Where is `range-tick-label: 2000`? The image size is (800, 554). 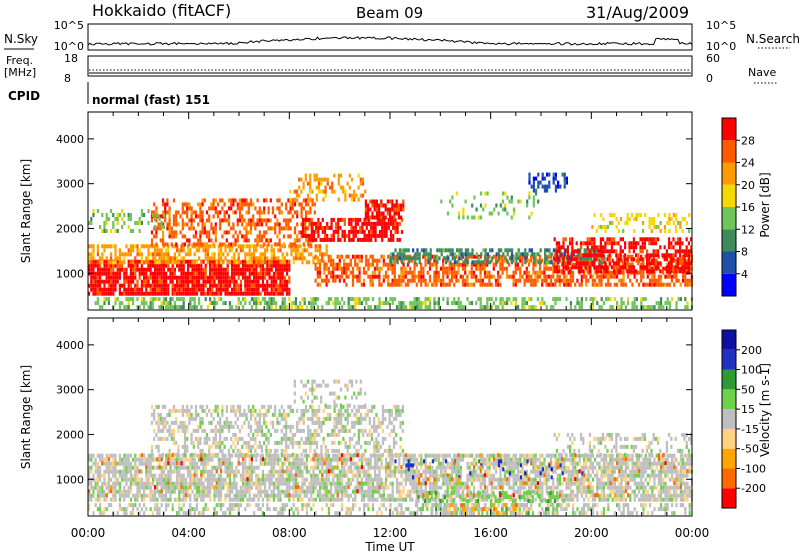
range-tick-label: 2000 is located at coordinates (70, 228).